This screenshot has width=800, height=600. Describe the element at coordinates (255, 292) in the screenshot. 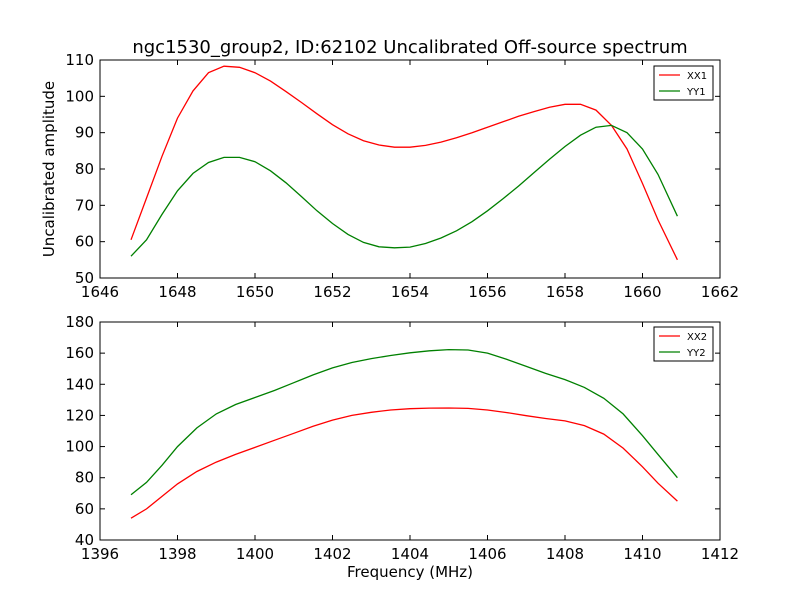

I see `x-tick-label: 1650` at that location.